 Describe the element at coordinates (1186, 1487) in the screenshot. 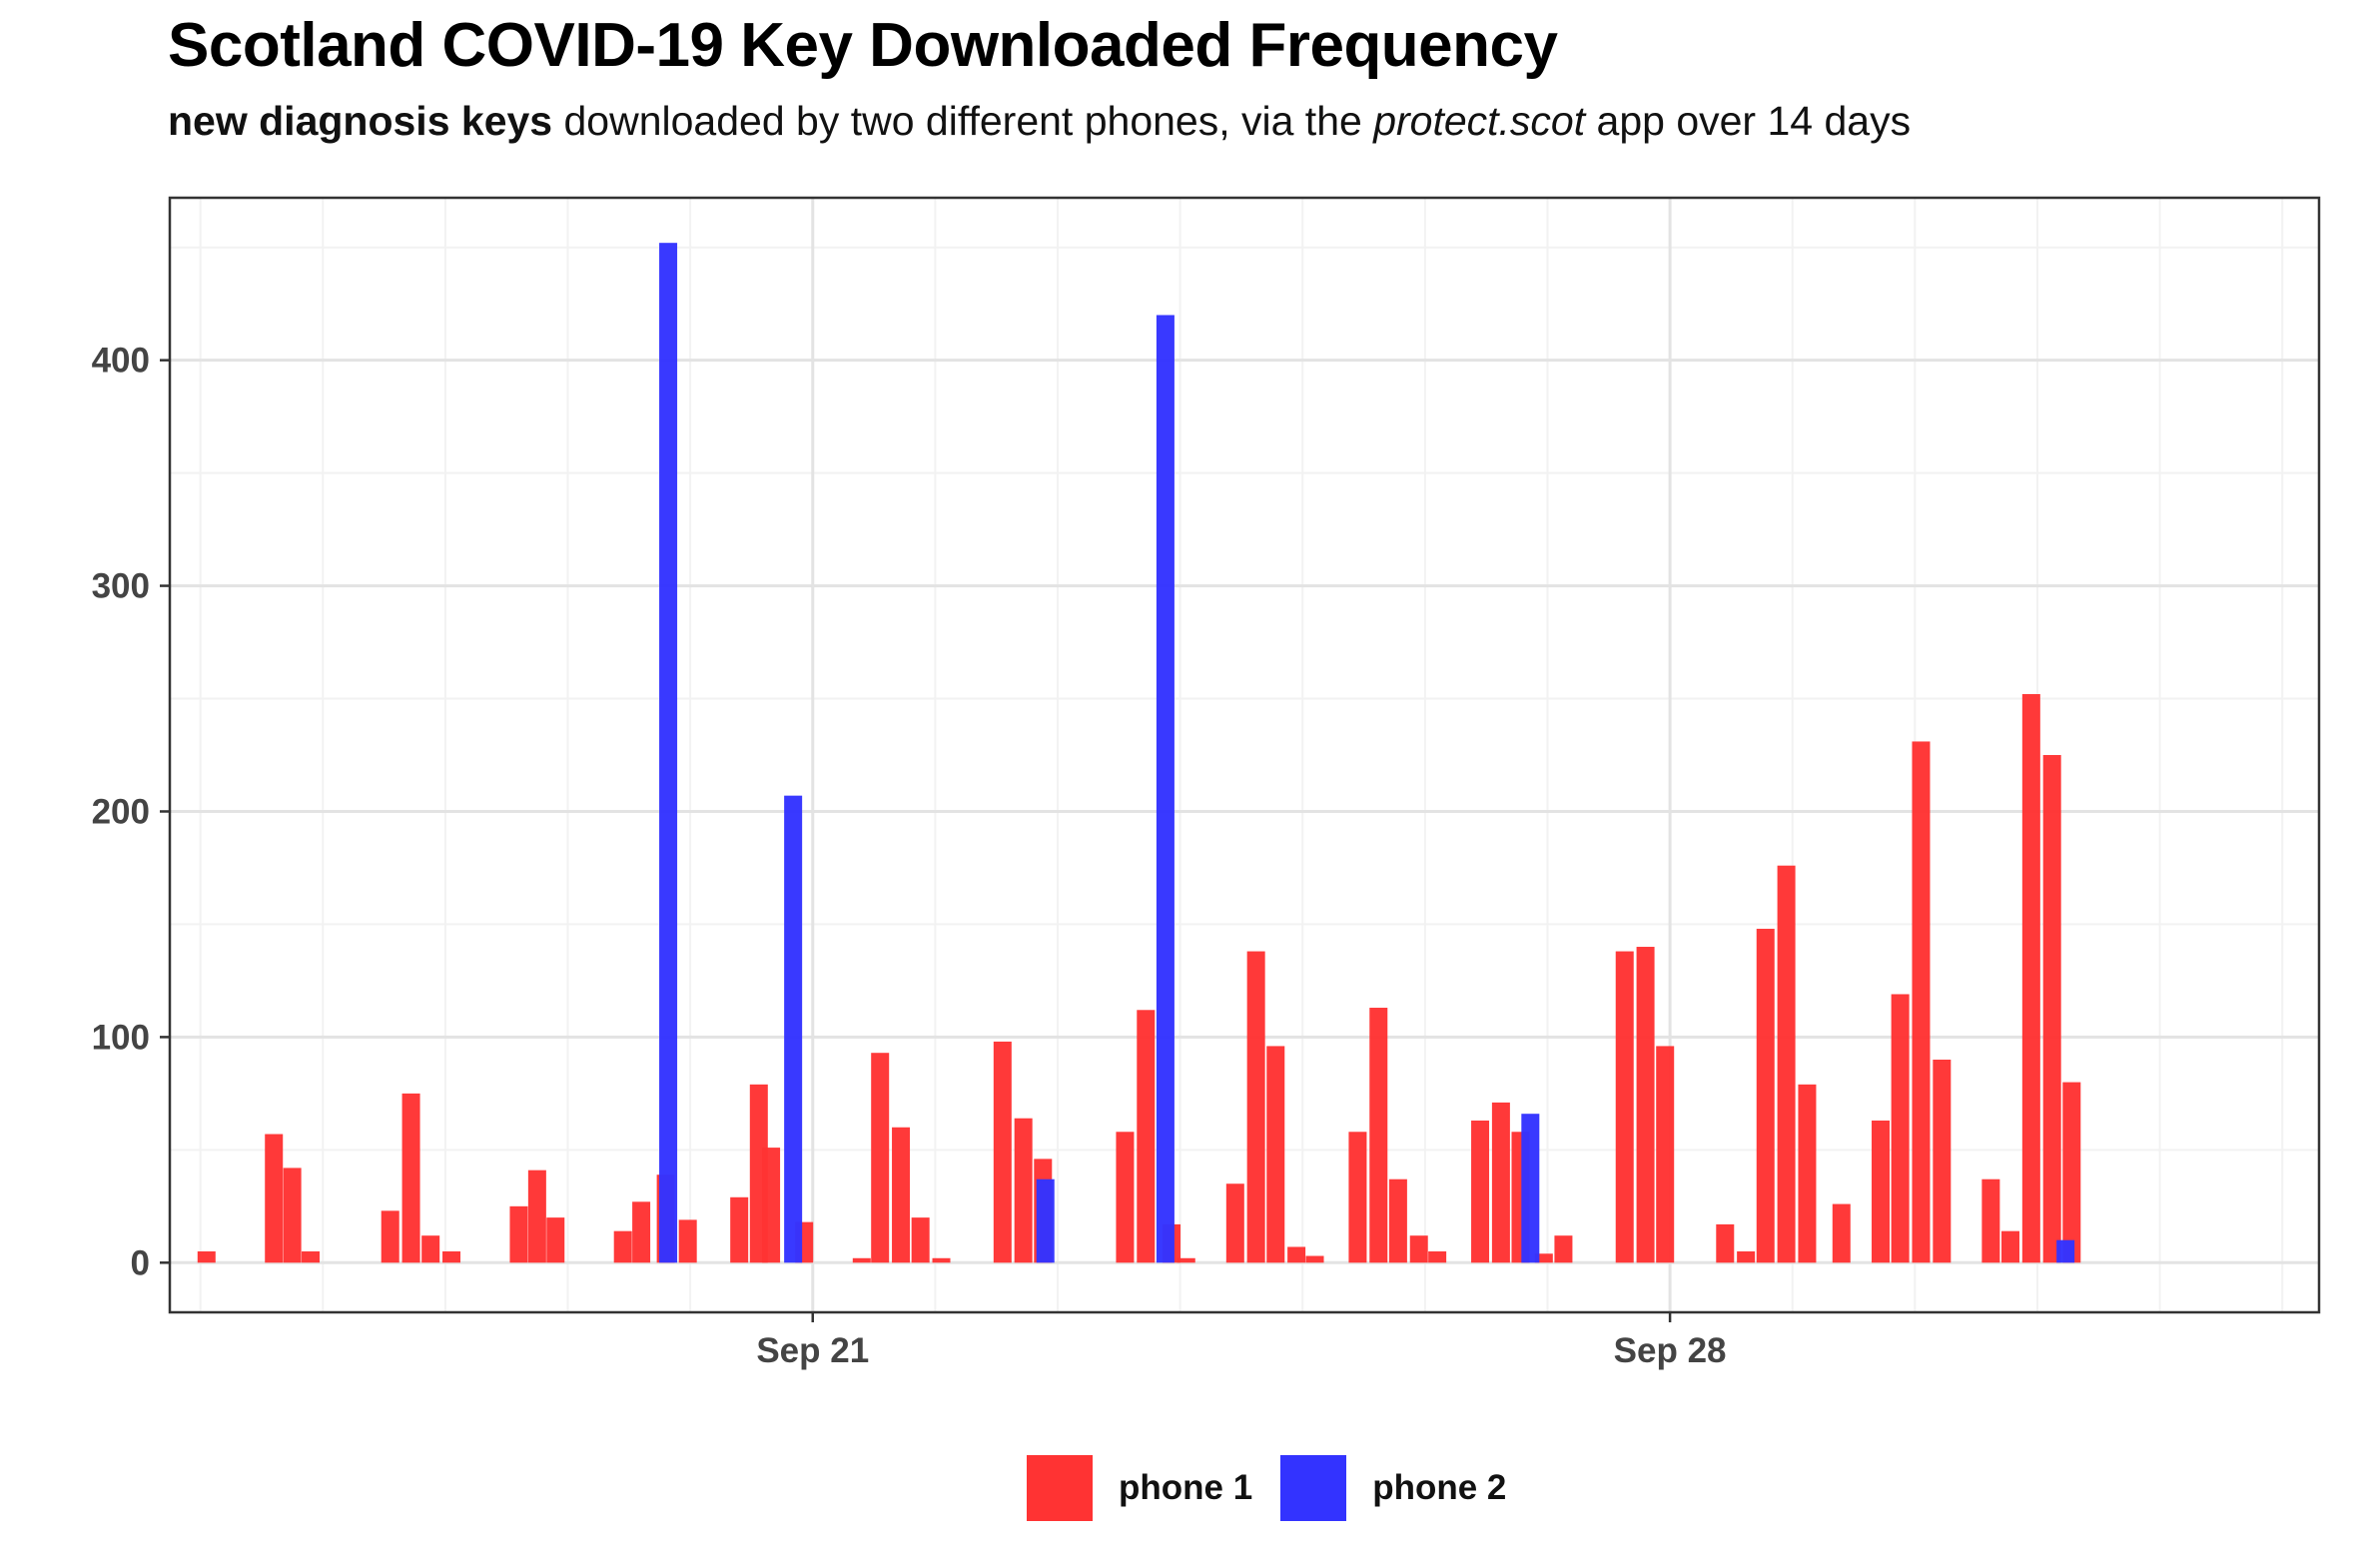

I see `legend-label-phone-1: phone 1` at that location.